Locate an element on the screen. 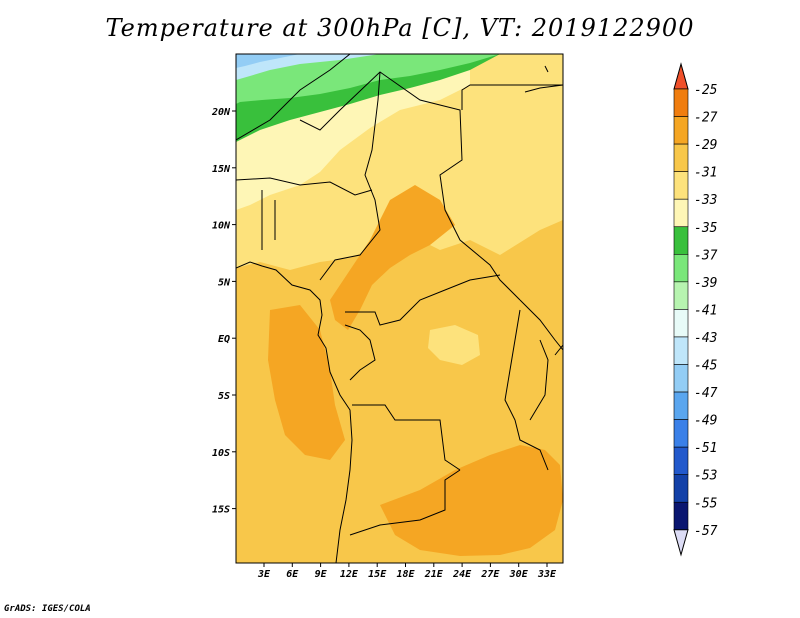  colorbar-label: -57 is located at coordinates (706, 531).